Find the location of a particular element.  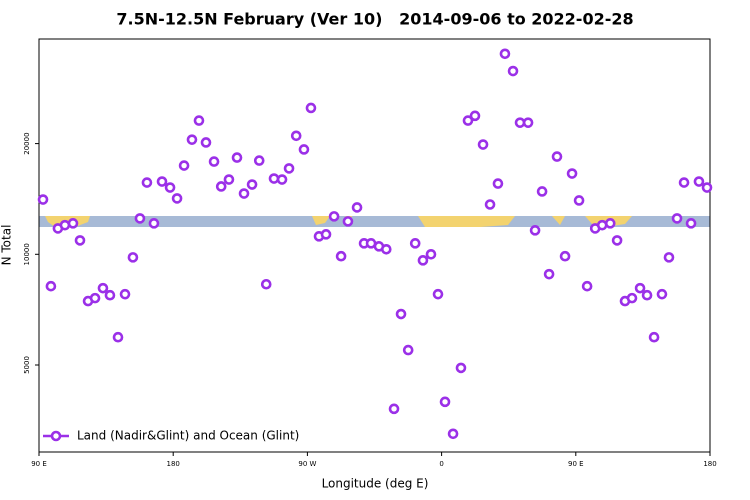

x-tick-label: 0 is located at coordinates (441, 464).